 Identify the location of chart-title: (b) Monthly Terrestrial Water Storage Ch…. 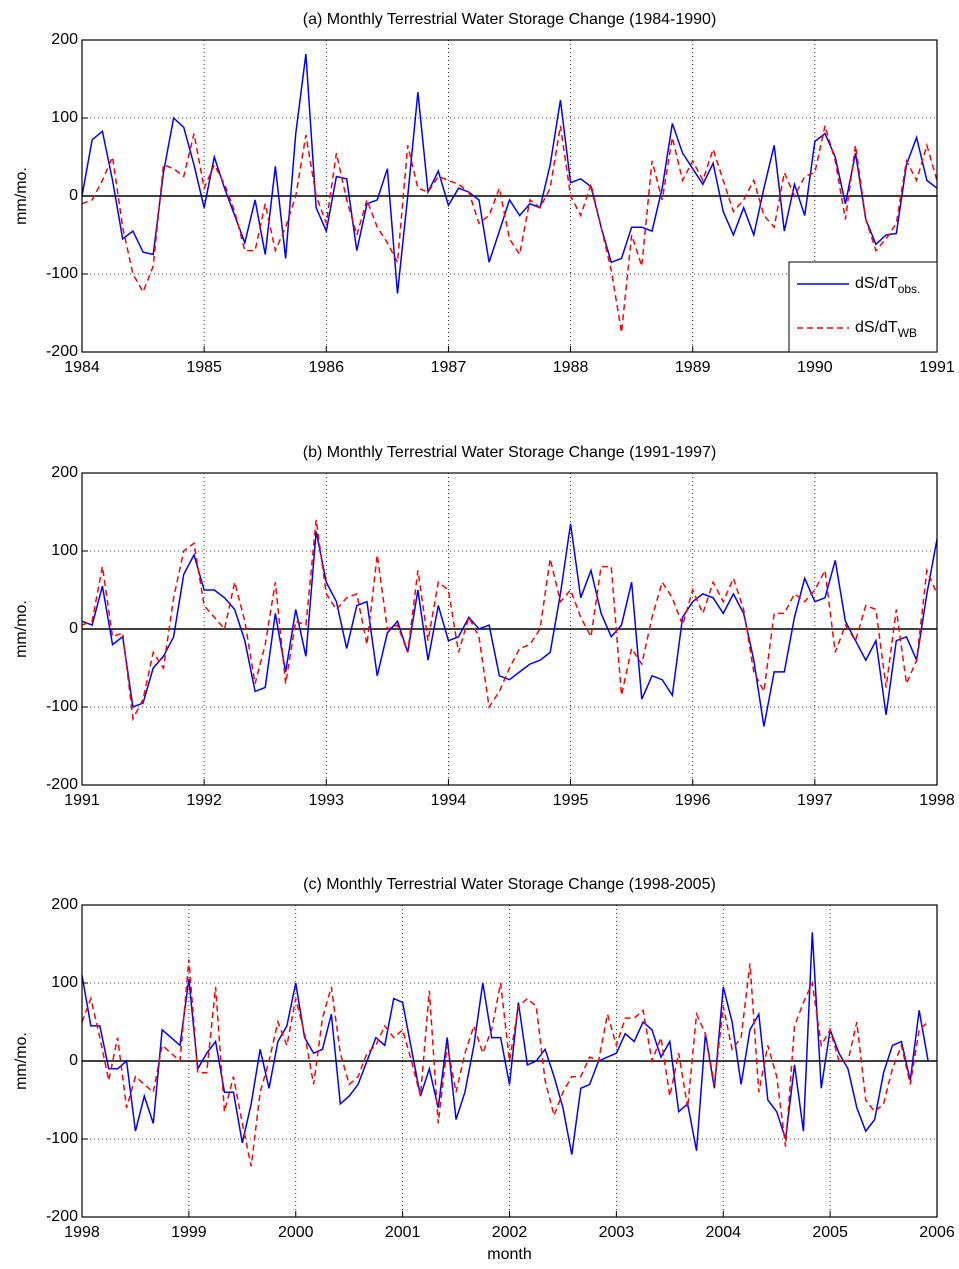
(510, 452).